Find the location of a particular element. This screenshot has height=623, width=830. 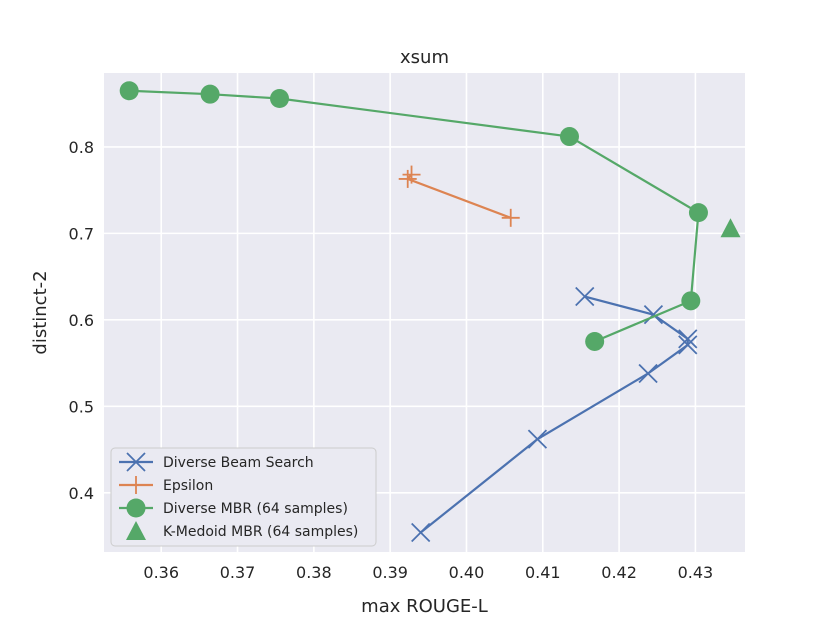

x-tick-labels: 0.36 0.37 0.38 0.39 0.40 0.41 0.42 0.43 is located at coordinates (428, 572).